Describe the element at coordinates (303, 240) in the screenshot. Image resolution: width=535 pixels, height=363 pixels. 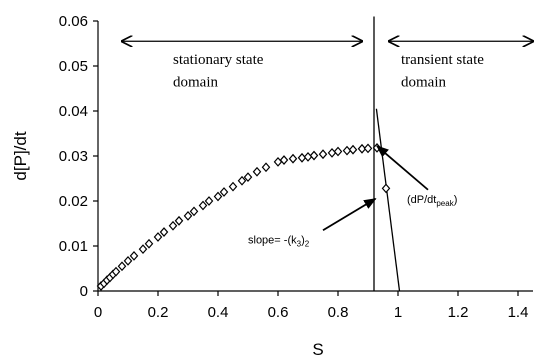
I see `slope-label-end: )` at that location.